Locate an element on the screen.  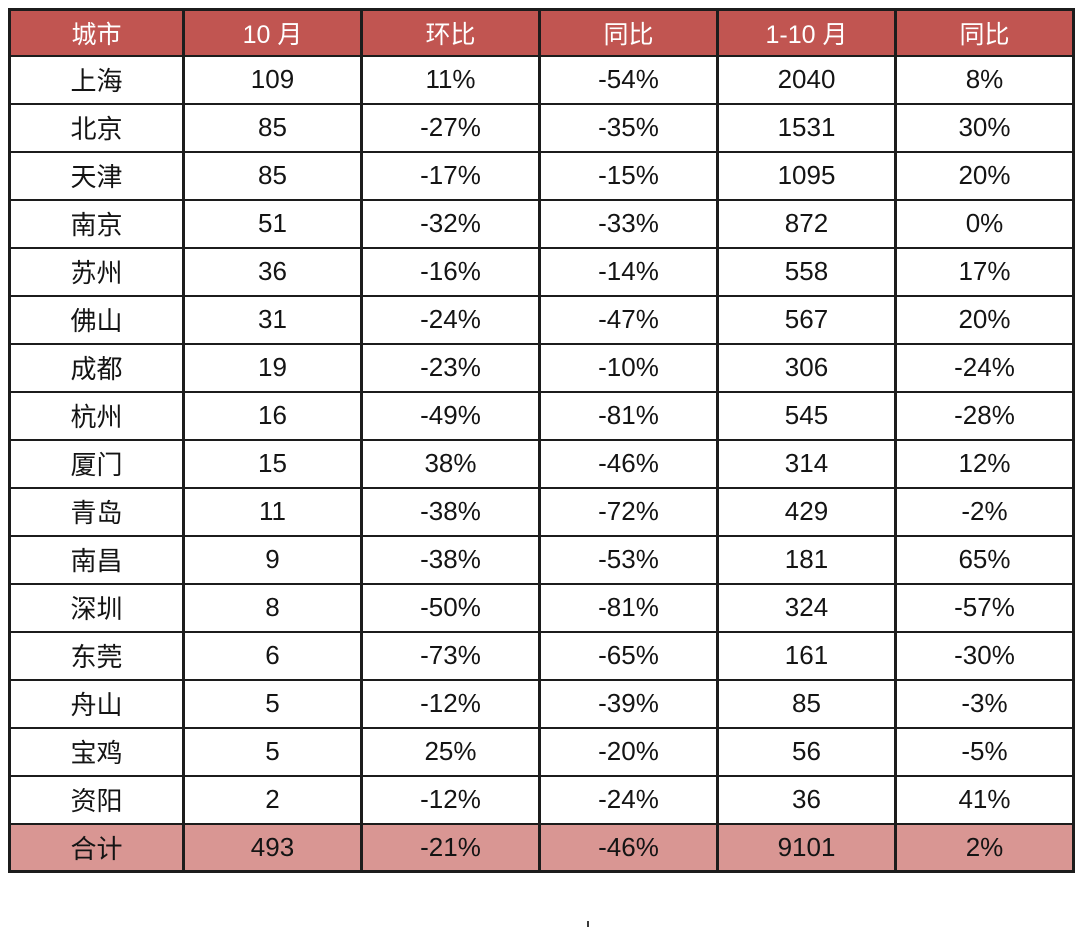
table-row: 宝鸡 5 25% -20% 56 -5% is located at coordinates (541, 751).